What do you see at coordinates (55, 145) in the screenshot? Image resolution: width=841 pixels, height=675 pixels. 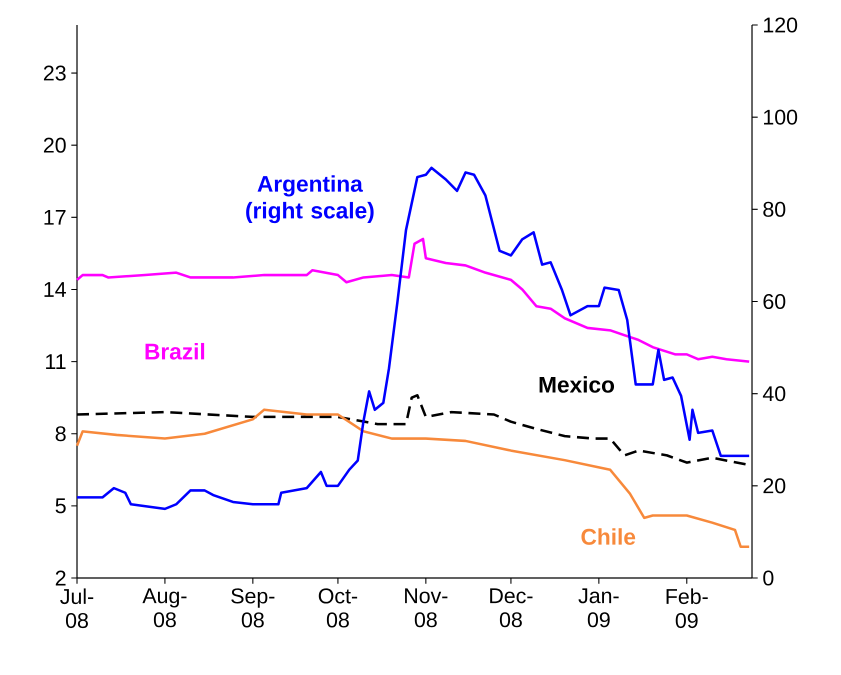 I see `y-tick-label: 20` at bounding box center [55, 145].